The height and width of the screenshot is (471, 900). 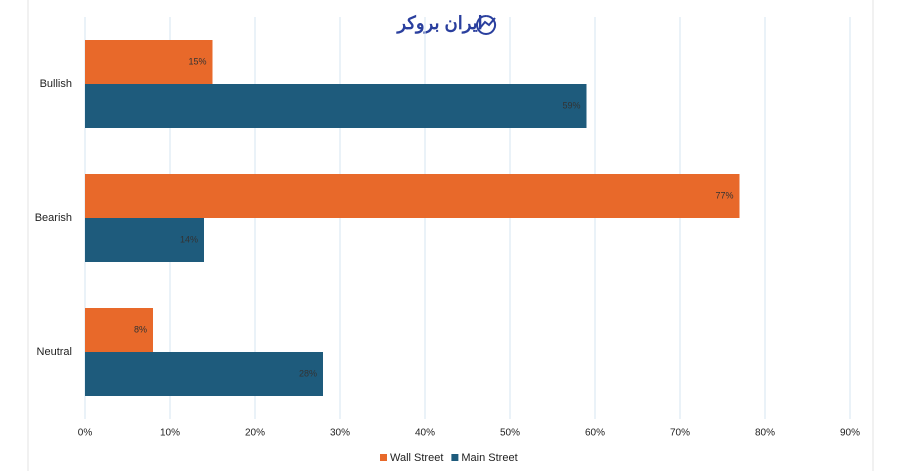 What do you see at coordinates (489, 458) in the screenshot?
I see `legend-label: Main Street` at bounding box center [489, 458].